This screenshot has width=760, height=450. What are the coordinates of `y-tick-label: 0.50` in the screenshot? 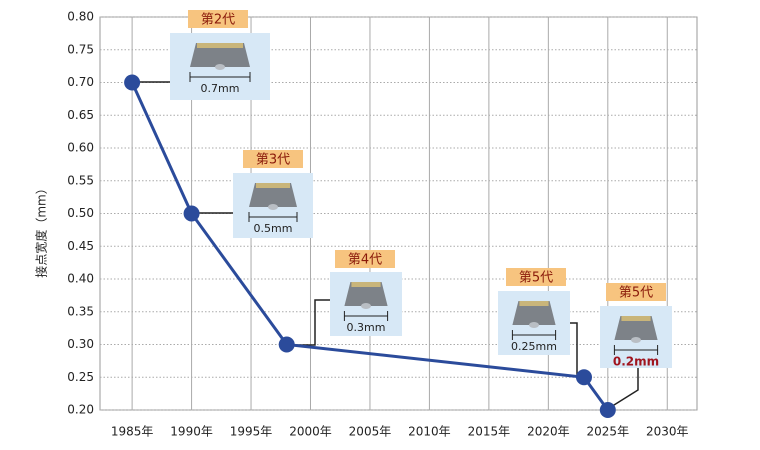 It's located at (80, 213).